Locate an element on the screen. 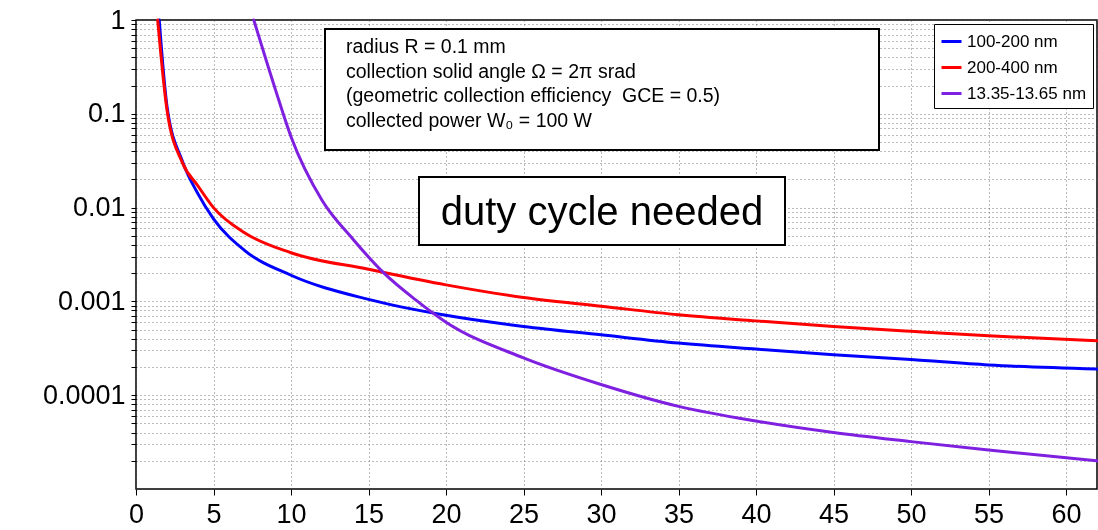  annotation: (geometric collection efficiency GCE = 0.5) is located at coordinates (534, 95).